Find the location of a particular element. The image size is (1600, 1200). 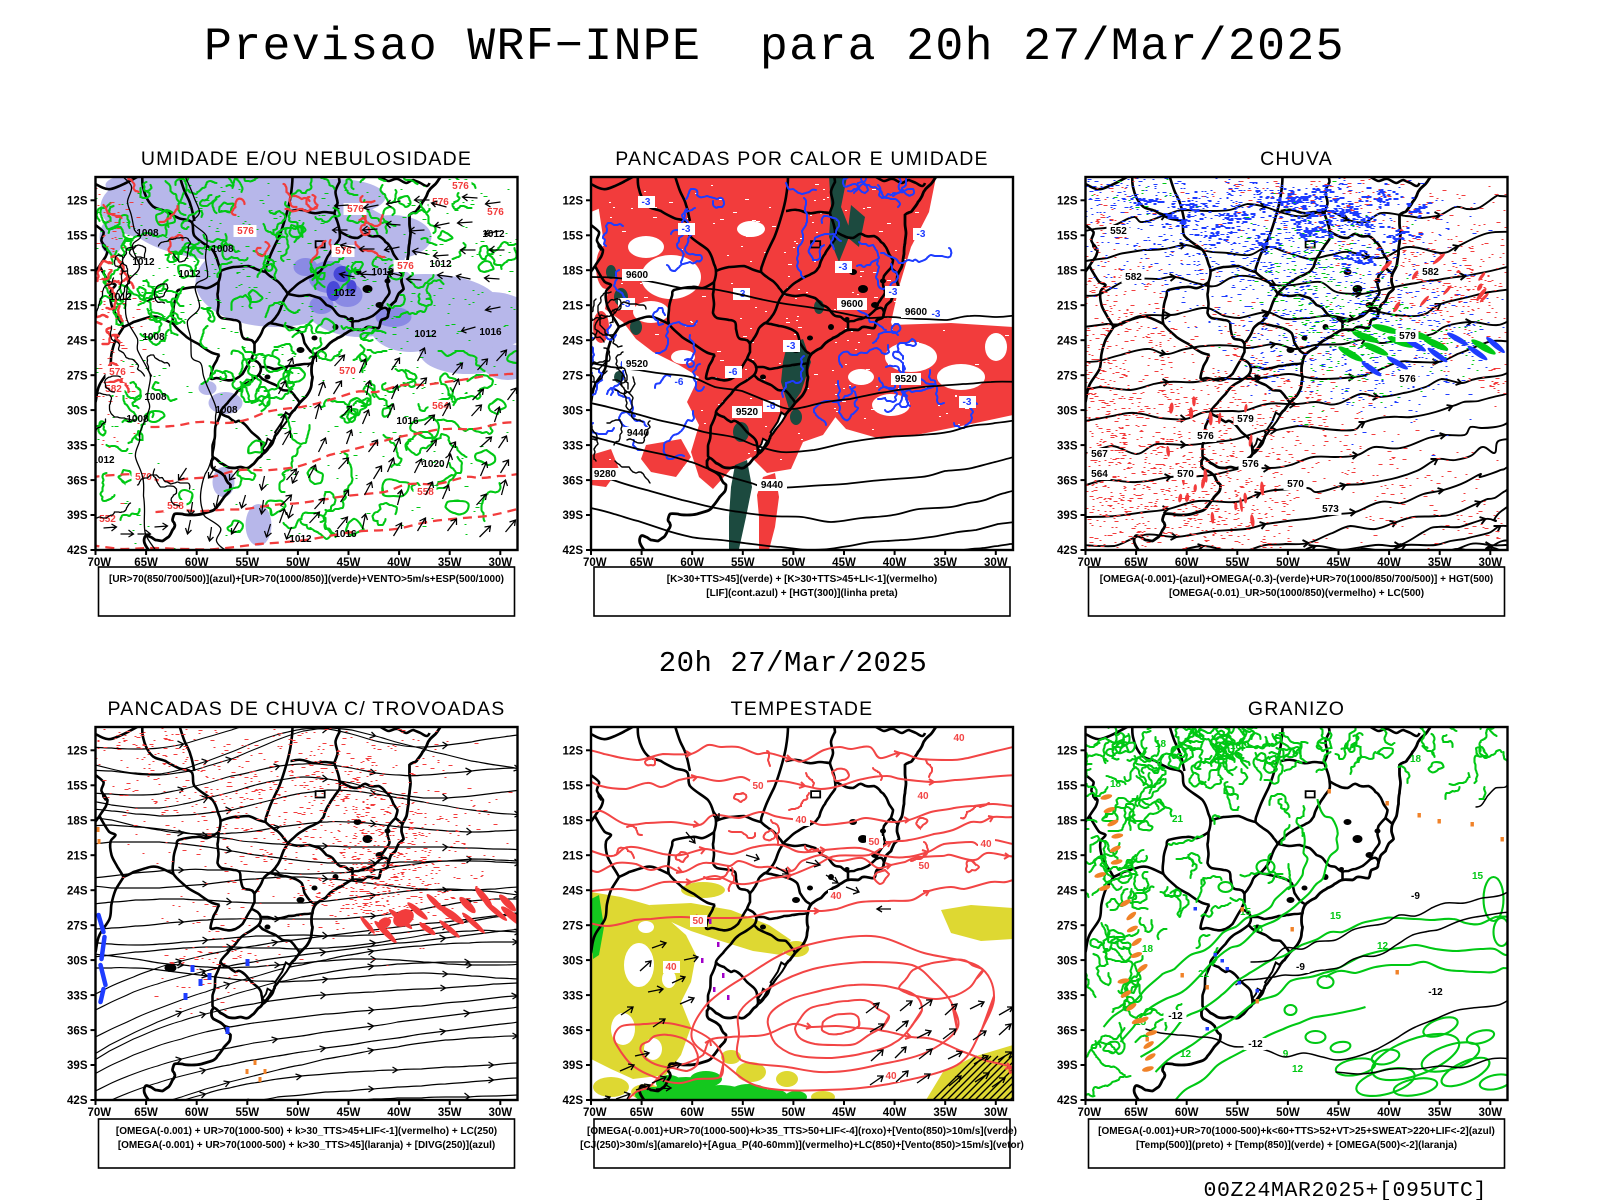

svg-text: CHUVA is located at coordinates (1296, 159).